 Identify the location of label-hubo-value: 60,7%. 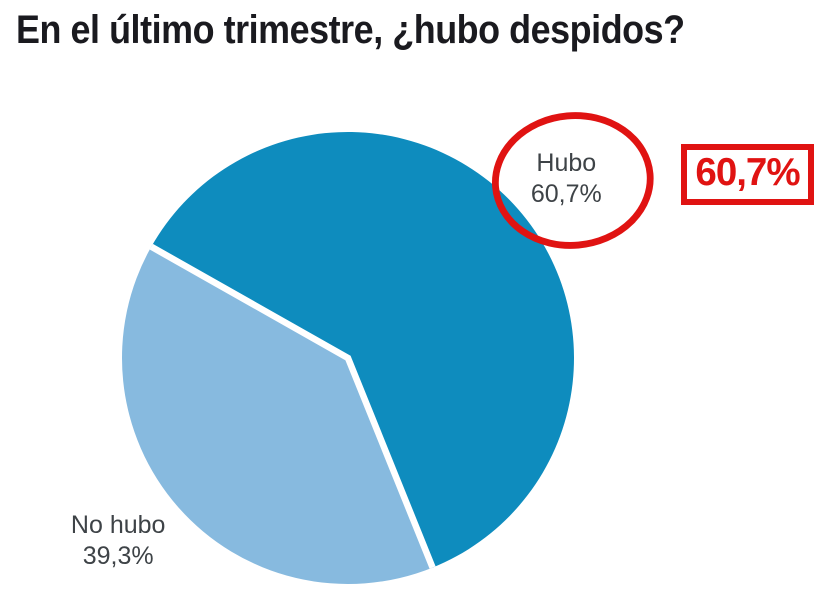
(566, 194).